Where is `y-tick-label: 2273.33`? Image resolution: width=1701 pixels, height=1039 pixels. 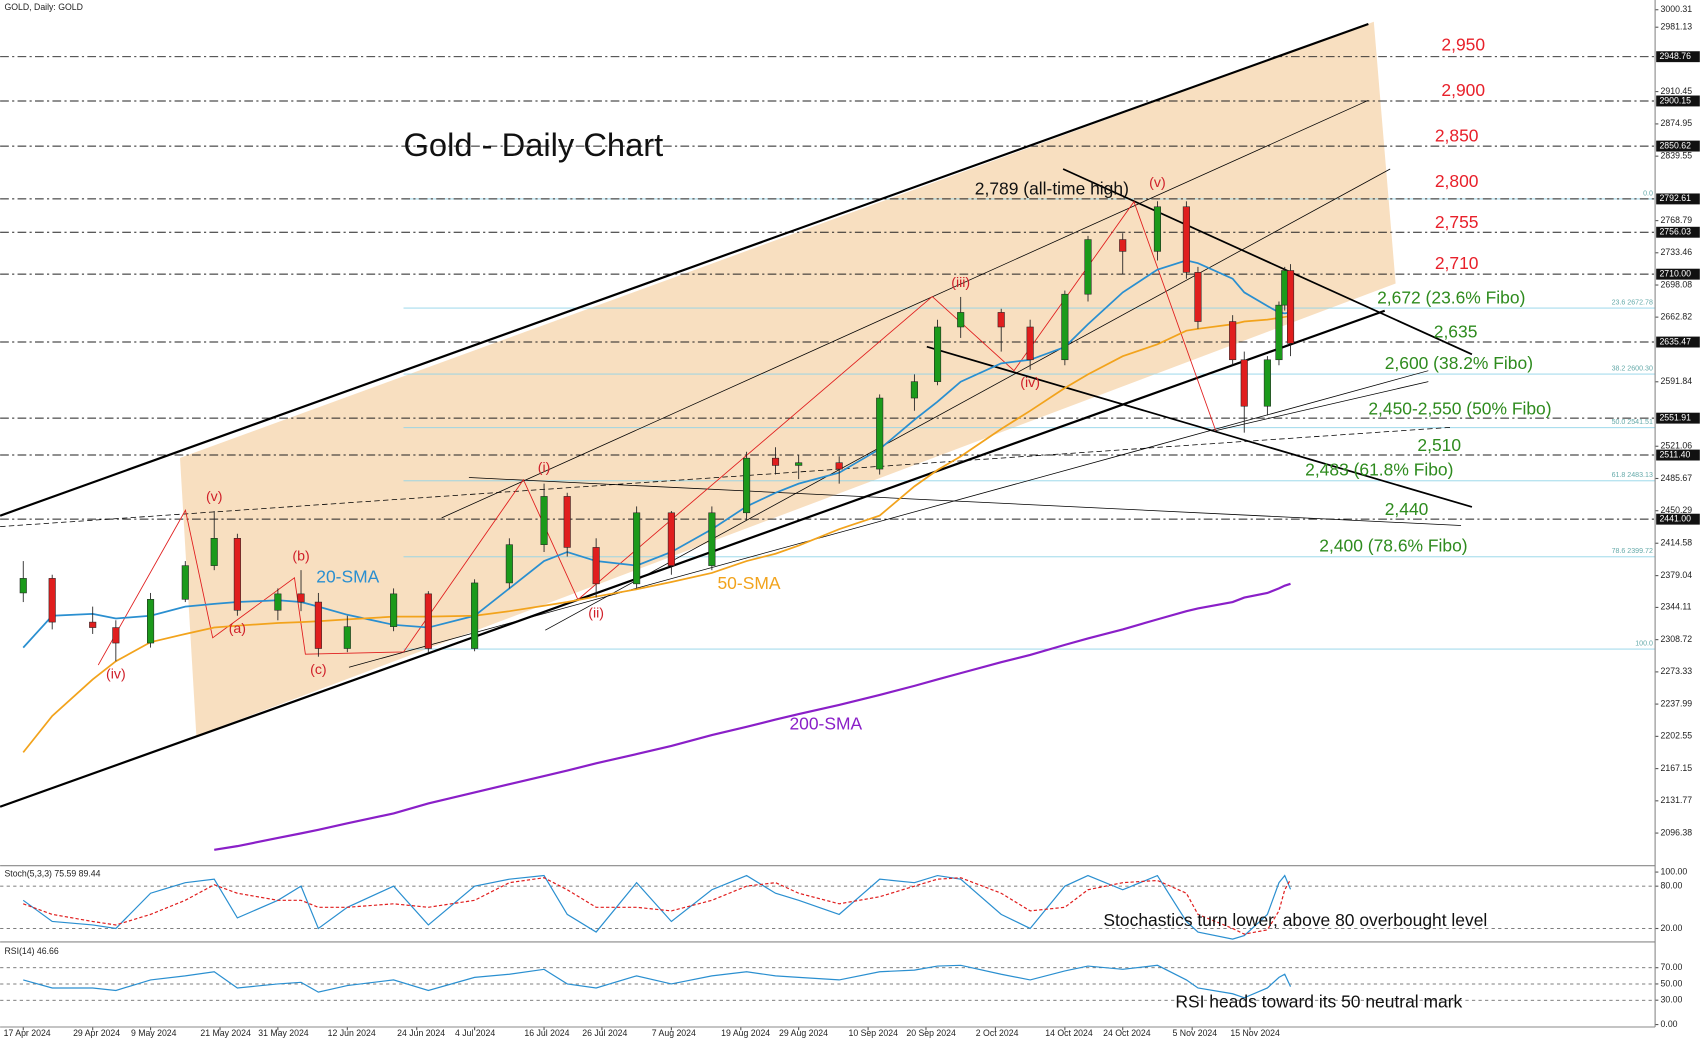
y-tick-label: 2273.33 is located at coordinates (1677, 671).